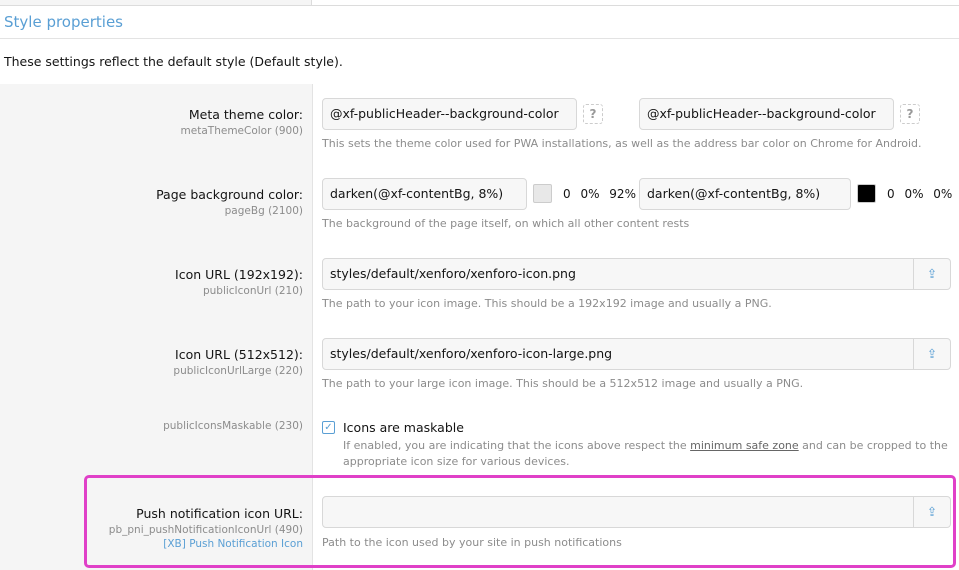  What do you see at coordinates (238, 371) in the screenshot?
I see `row-key: publicIconUrlLarge (220)` at bounding box center [238, 371].